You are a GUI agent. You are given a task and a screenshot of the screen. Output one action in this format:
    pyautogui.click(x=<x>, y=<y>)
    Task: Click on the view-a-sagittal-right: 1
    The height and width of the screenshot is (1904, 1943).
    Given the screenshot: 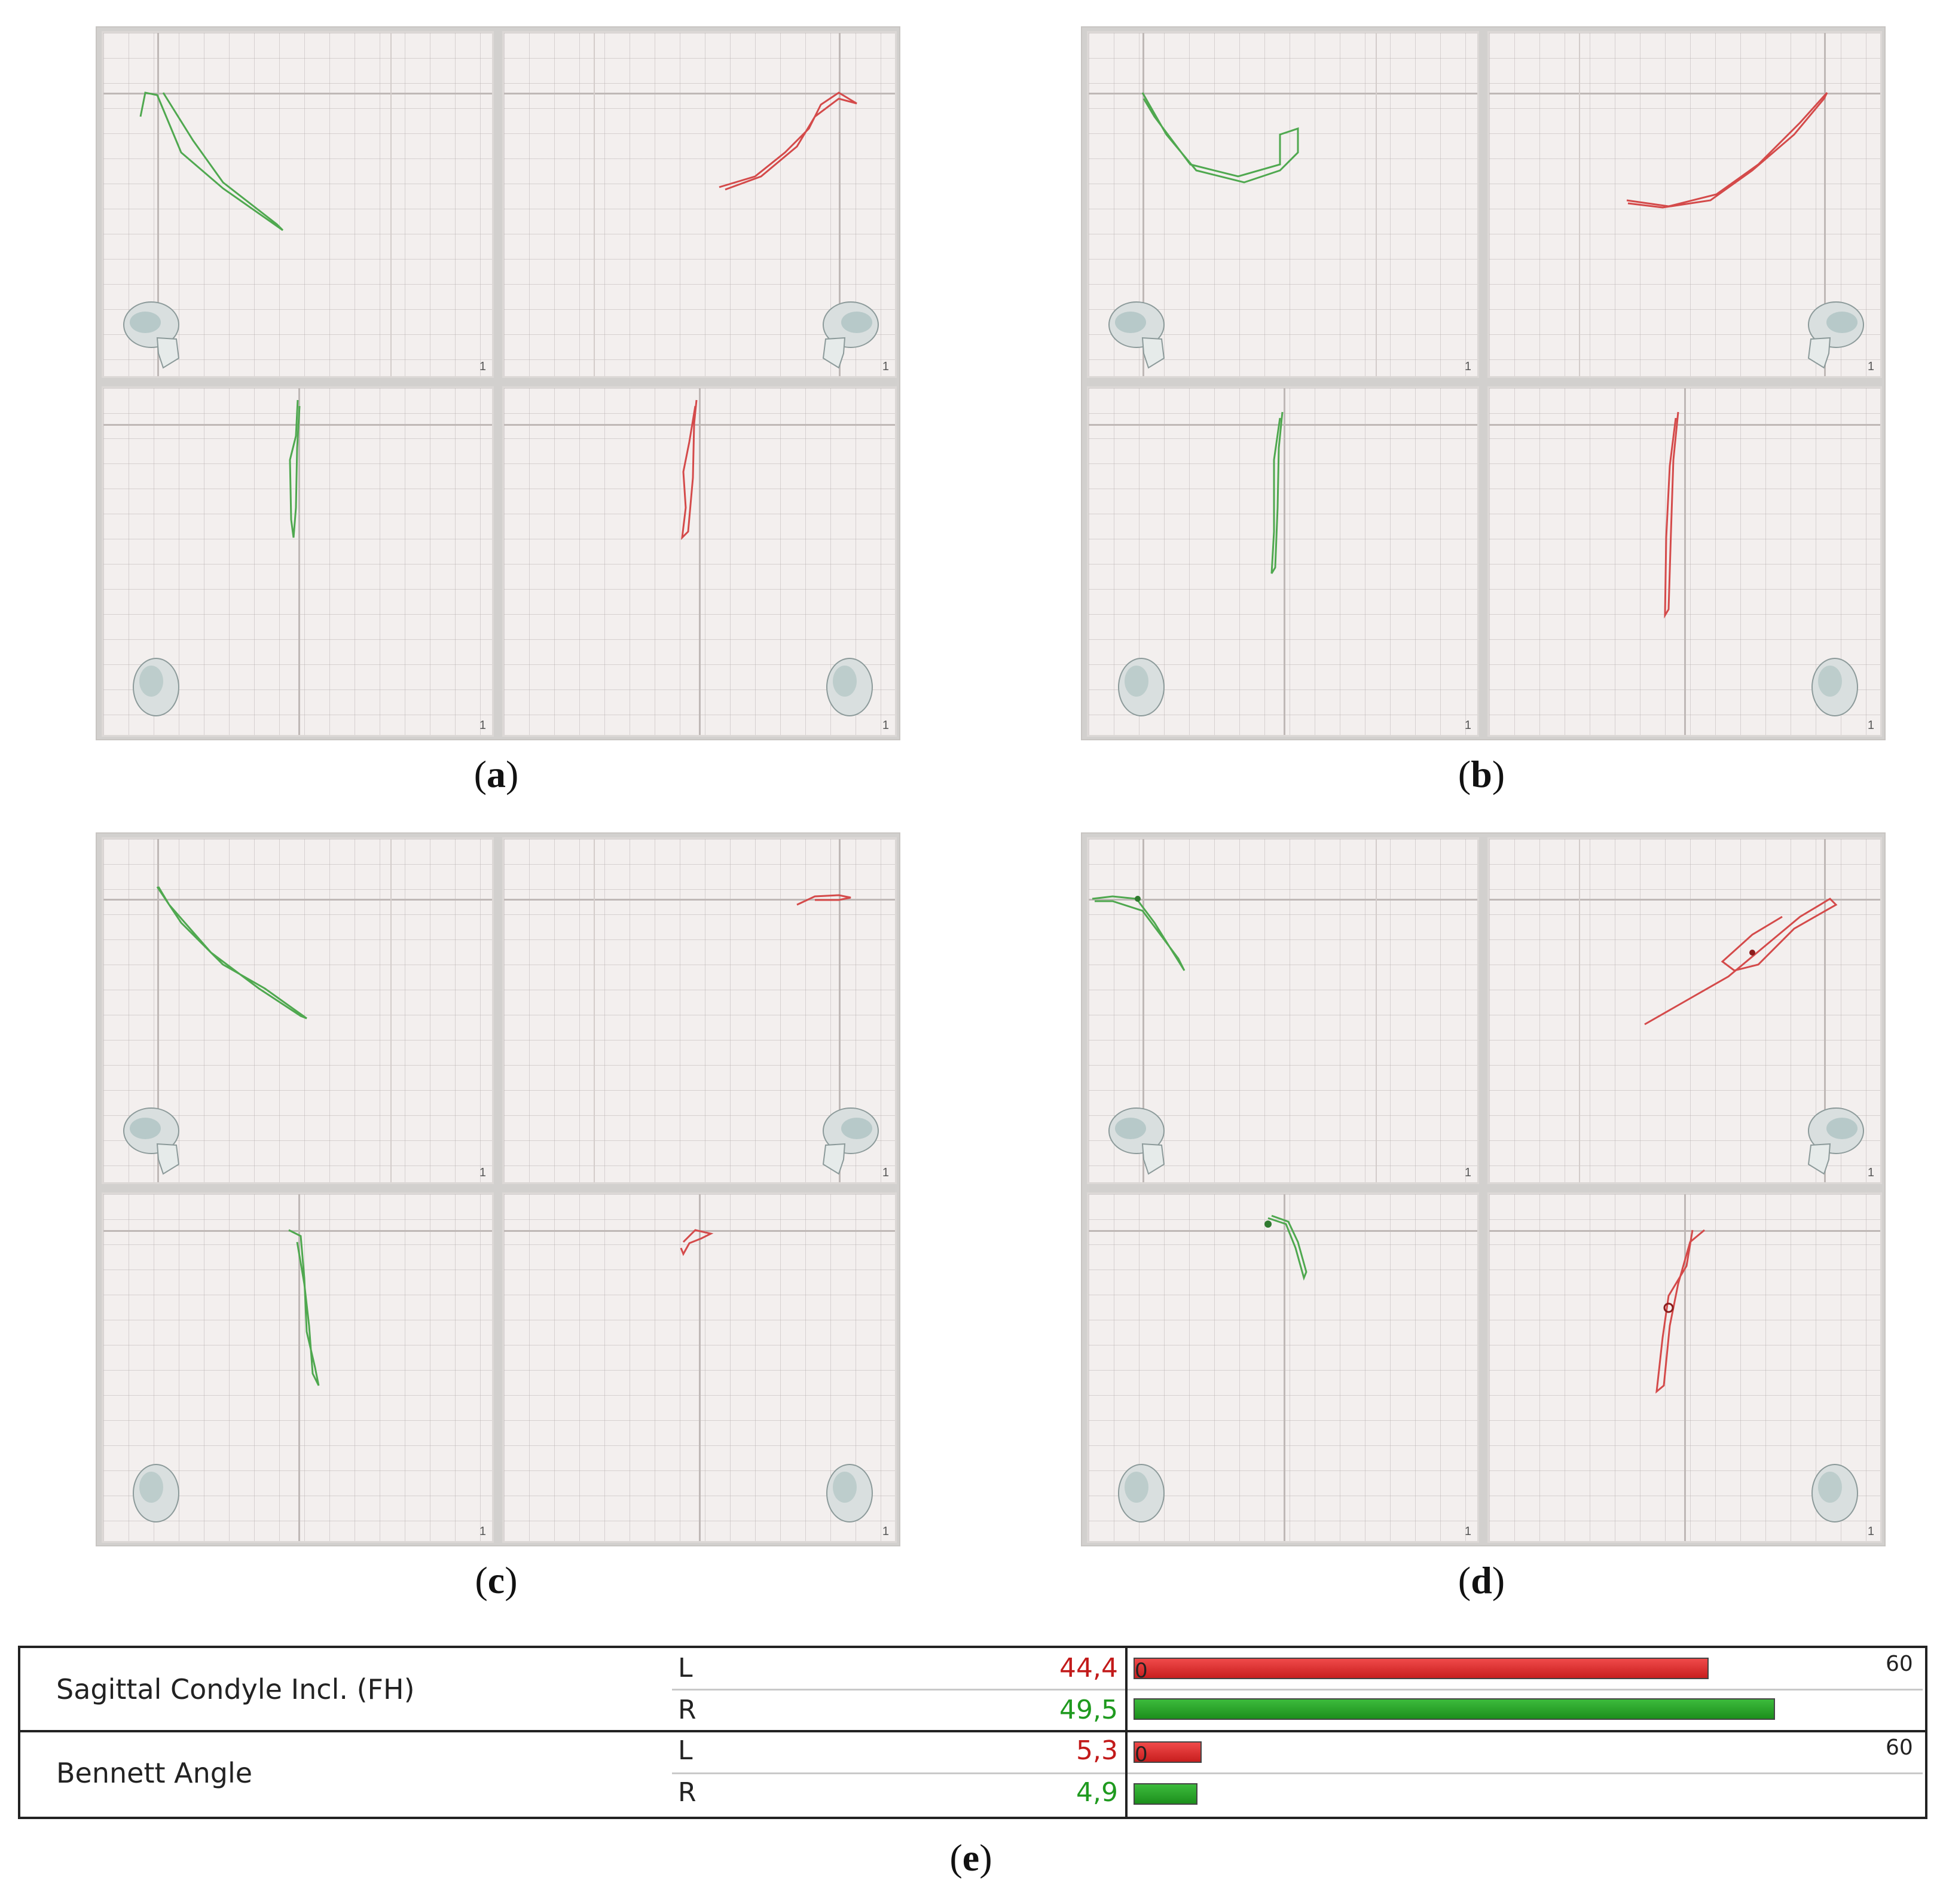 What is the action you would take?
    pyautogui.click(x=699, y=204)
    